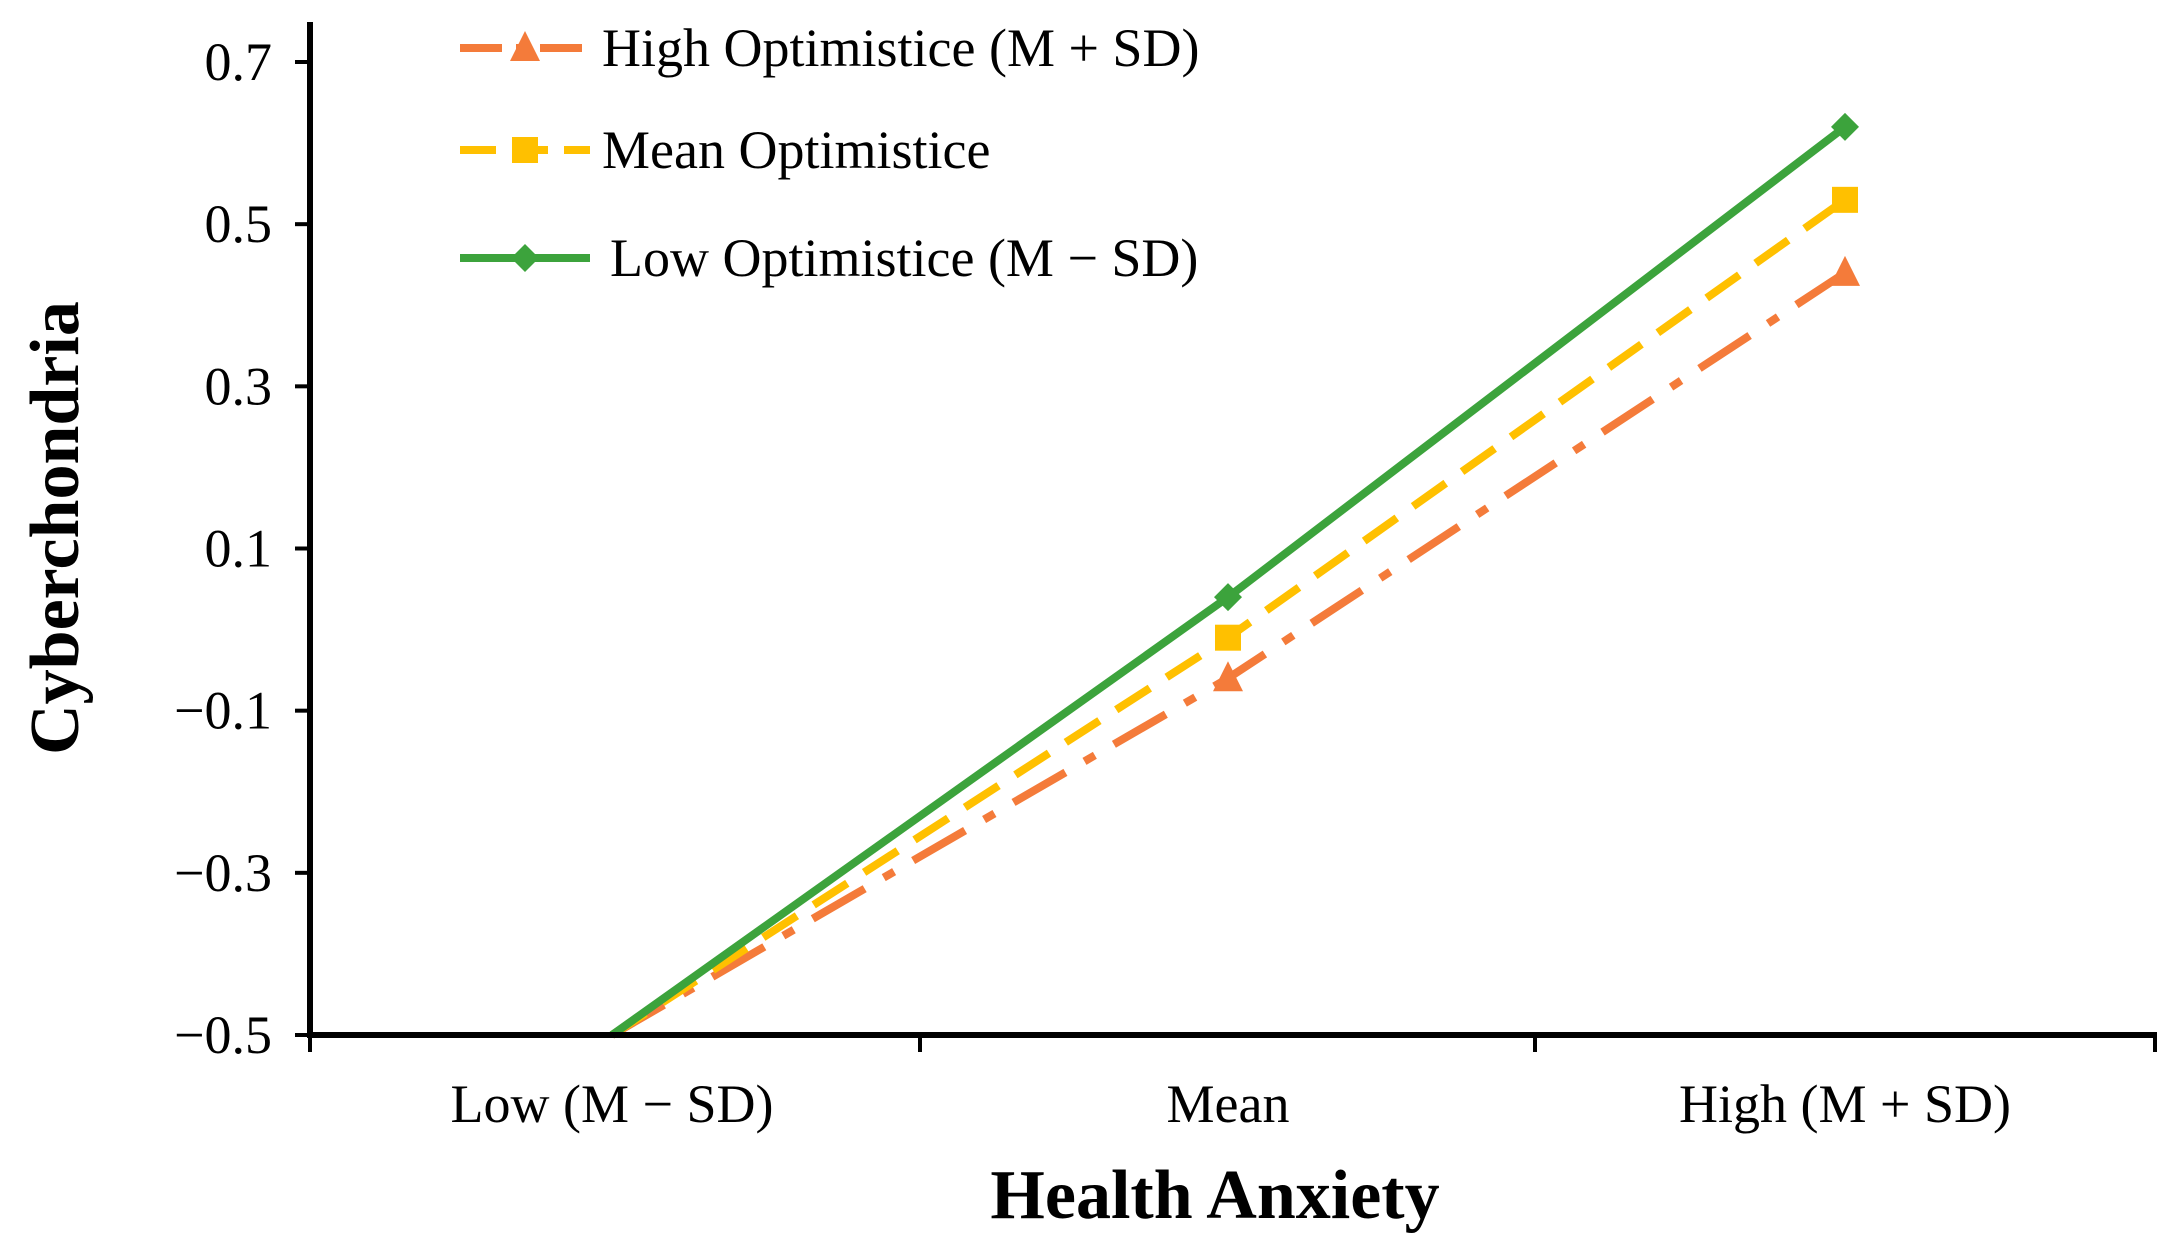  What do you see at coordinates (55, 528) in the screenshot?
I see `y-axis-title: Cyberchondria` at bounding box center [55, 528].